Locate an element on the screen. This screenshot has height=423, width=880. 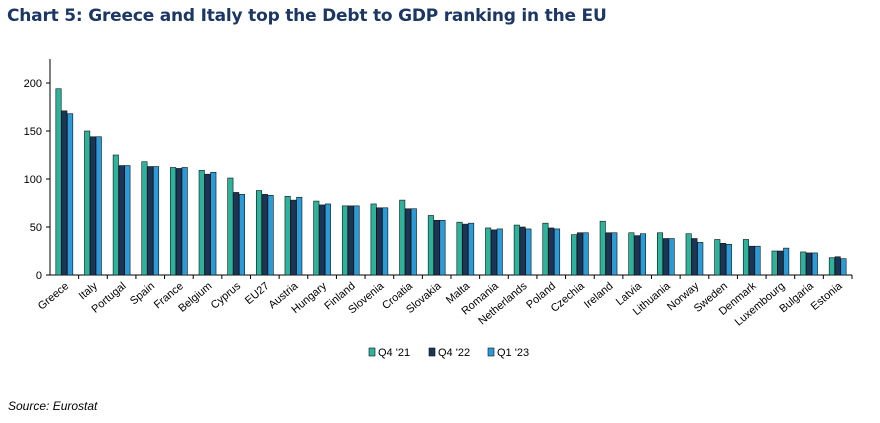
y-tick-label: 200 is located at coordinates (33, 84).